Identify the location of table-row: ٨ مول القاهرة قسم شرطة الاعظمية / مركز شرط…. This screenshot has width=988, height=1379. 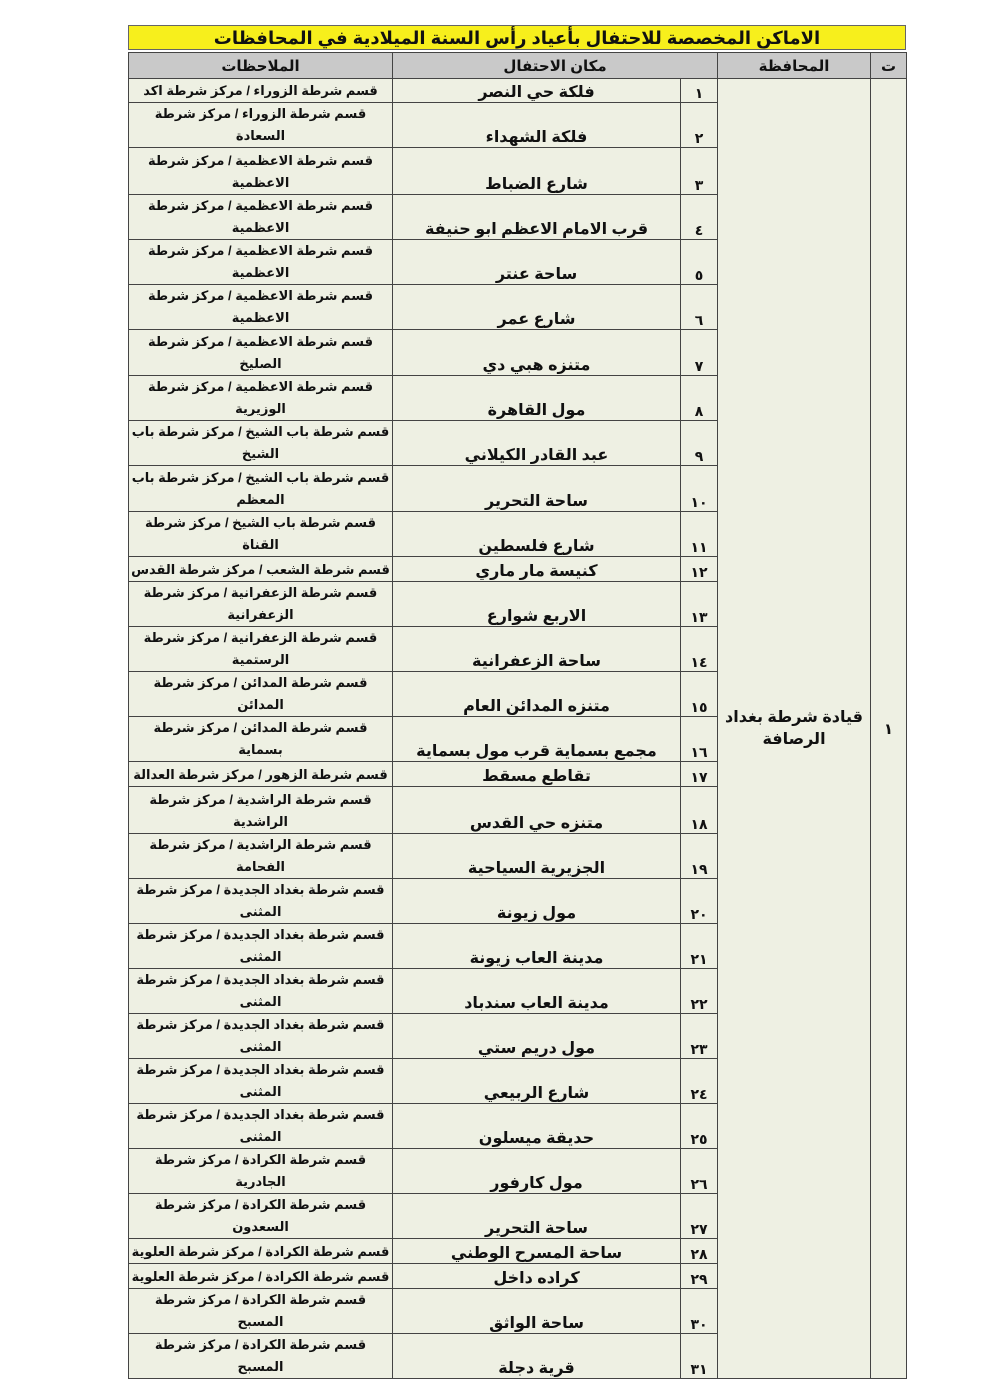
(517, 398).